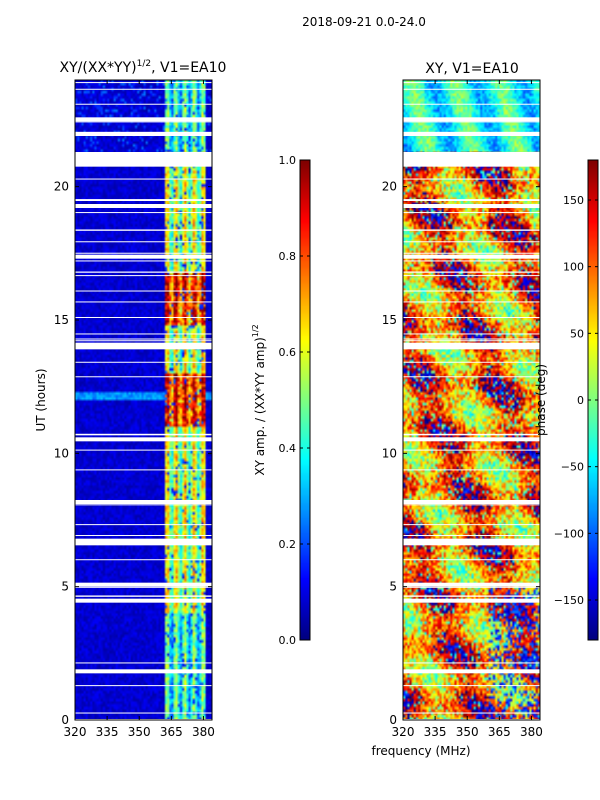 The height and width of the screenshot is (800, 600). What do you see at coordinates (41, 399) in the screenshot?
I see `amp-y-axis-label: UT (hours)` at bounding box center [41, 399].